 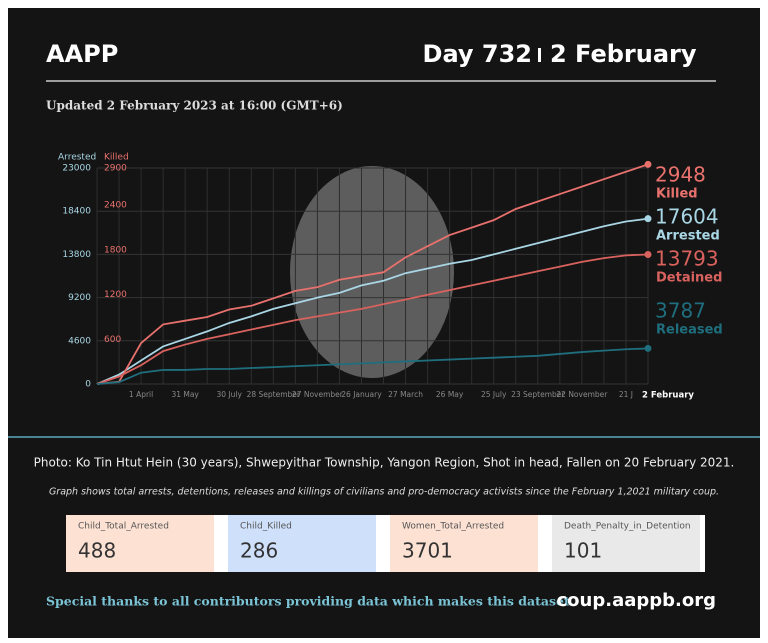 I want to click on card-value: 286, so click(x=259, y=551).